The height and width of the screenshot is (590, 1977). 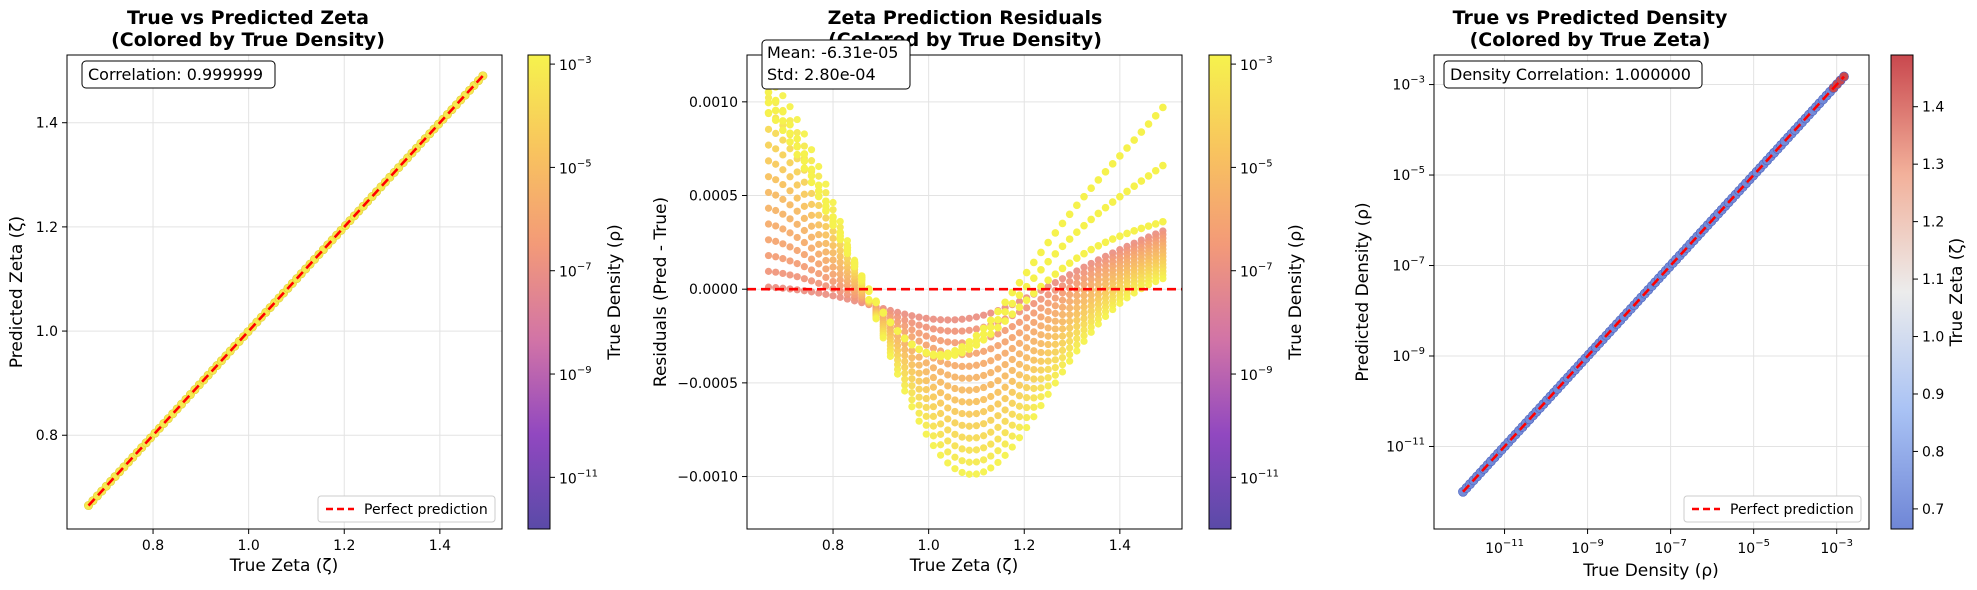 I want to click on colorbar-ticks: 0.7 0.8 0.9 1.0 1.1 1.2 1.3 1.4, so click(x=1928, y=309).